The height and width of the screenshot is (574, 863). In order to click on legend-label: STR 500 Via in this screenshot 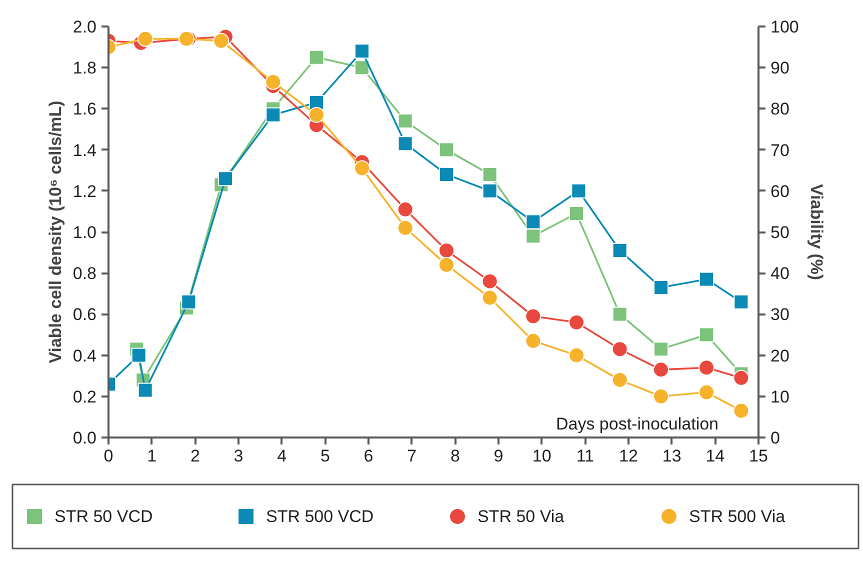, I will do `click(737, 516)`.